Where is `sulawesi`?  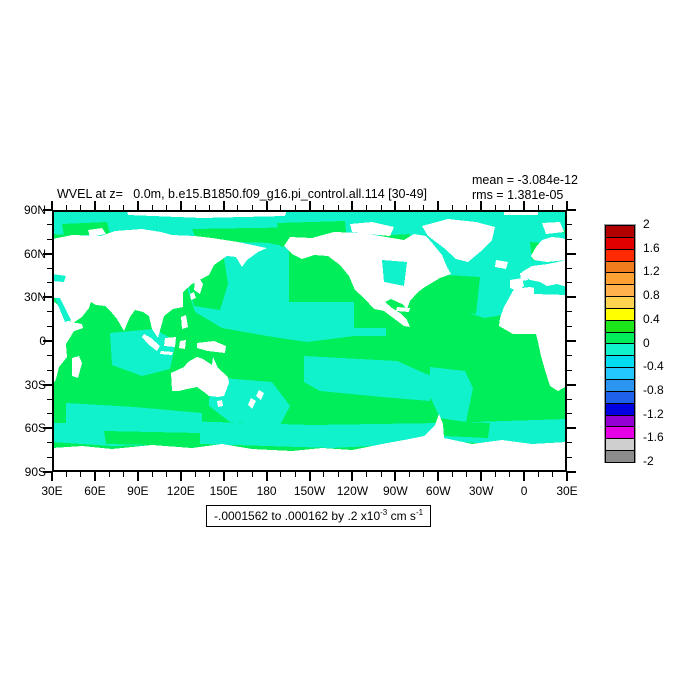 sulawesi is located at coordinates (182, 344).